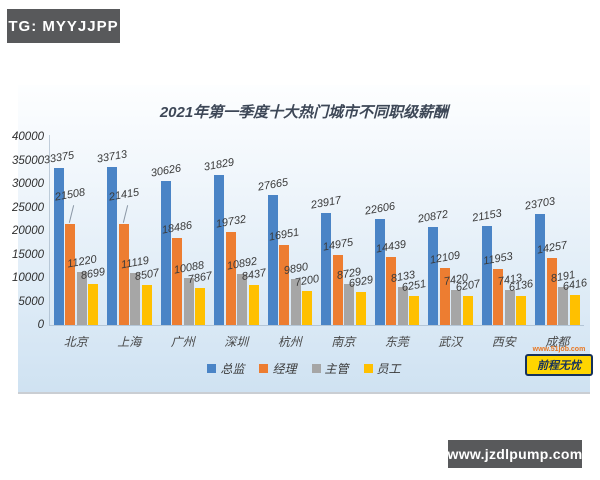 The height and width of the screenshot is (480, 600). What do you see at coordinates (498, 296) in the screenshot?
I see `bar-经理-西安` at bounding box center [498, 296].